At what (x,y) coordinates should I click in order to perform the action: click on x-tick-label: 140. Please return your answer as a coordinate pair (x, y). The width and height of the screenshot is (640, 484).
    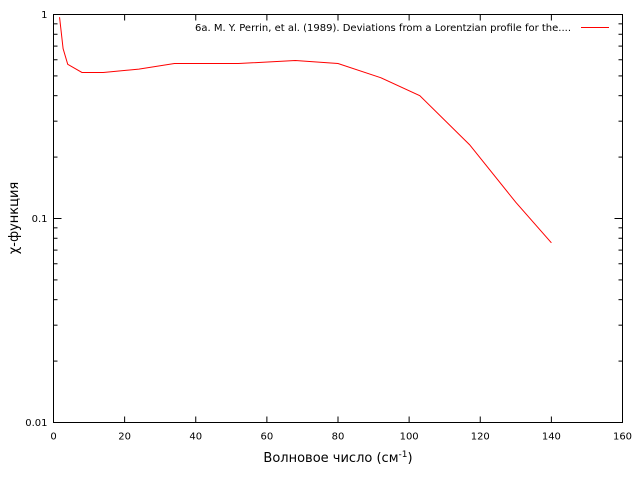
    Looking at the image, I should click on (551, 437).